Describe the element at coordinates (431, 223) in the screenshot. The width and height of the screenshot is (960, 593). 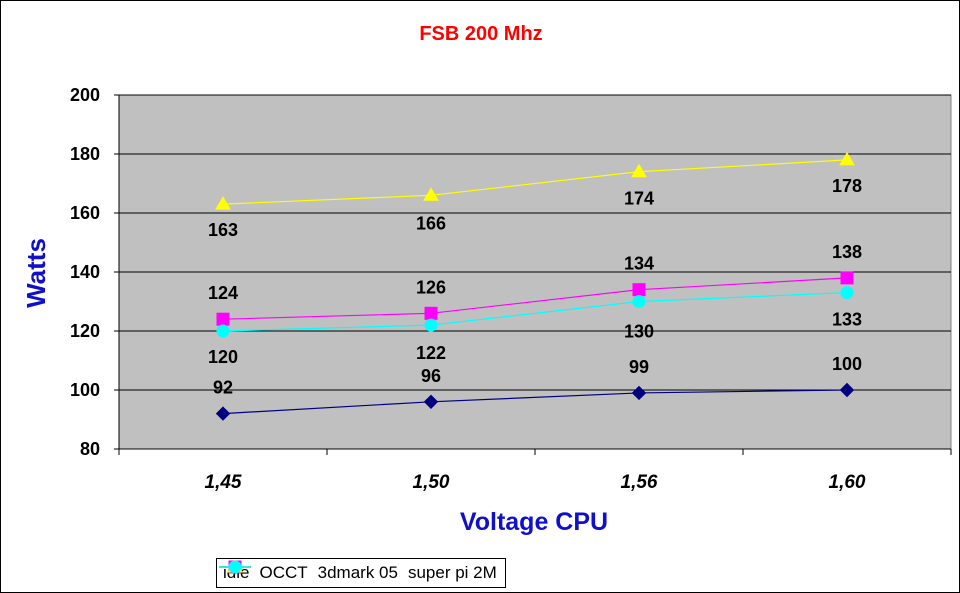
I see `data-label: 166` at that location.